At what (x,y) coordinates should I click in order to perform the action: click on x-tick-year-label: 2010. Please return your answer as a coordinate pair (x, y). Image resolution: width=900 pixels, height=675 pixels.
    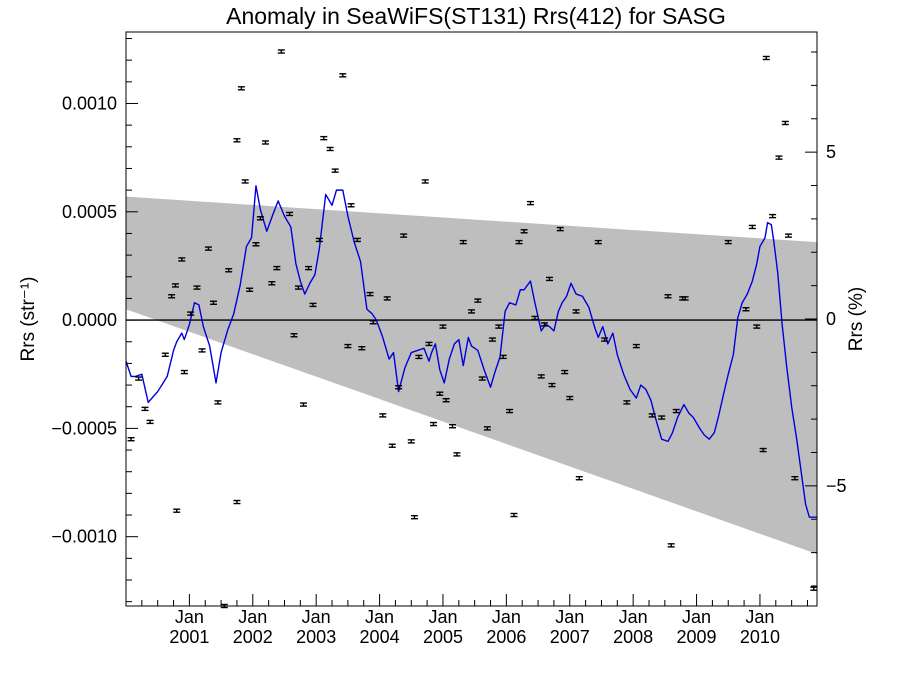
    Looking at the image, I should click on (760, 637).